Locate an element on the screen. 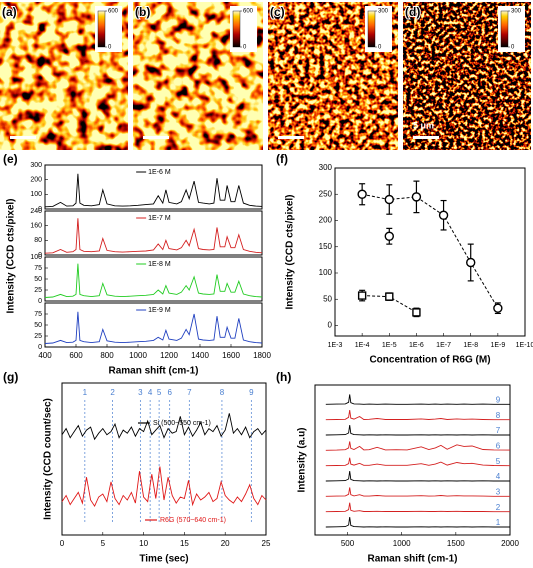 The height and width of the screenshot is (568, 533). x-axis-title: Concentration of R6G (M) is located at coordinates (429, 360).